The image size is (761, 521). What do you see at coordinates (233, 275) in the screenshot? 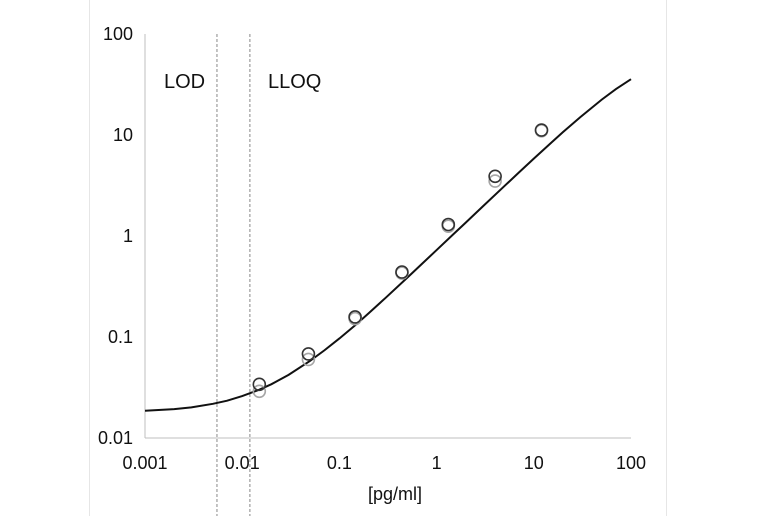
I see `reference-lines` at bounding box center [233, 275].